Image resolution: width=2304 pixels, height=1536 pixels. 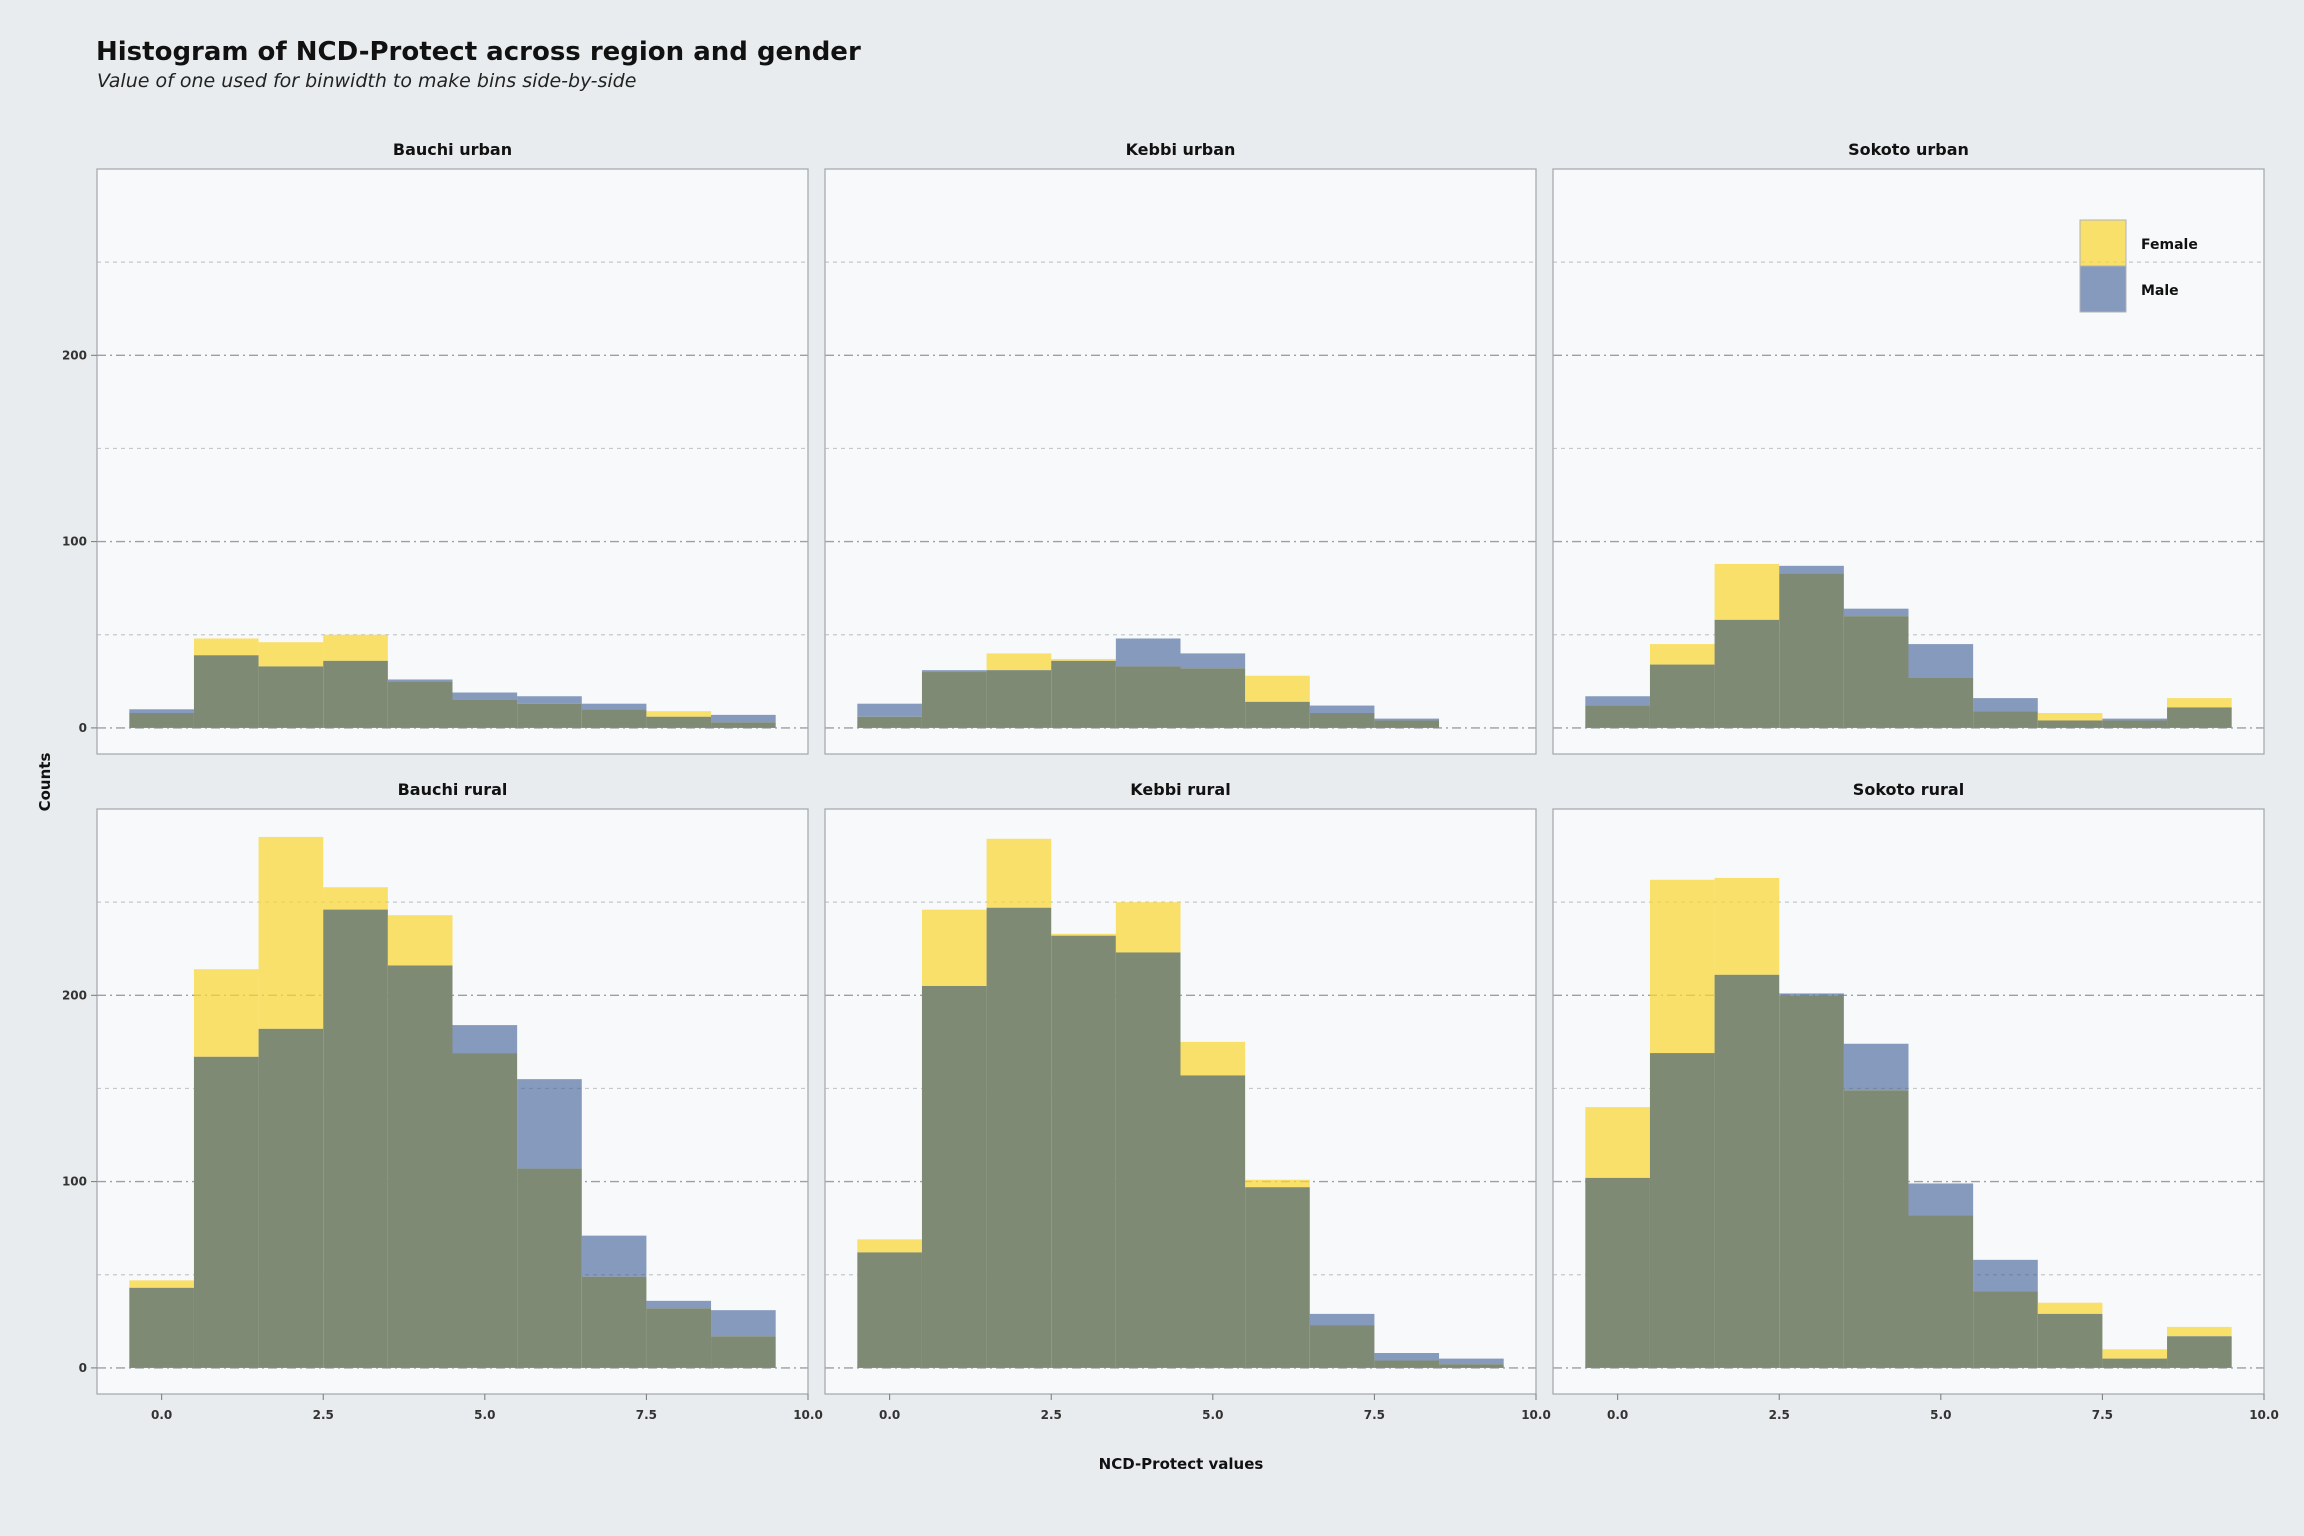 I want to click on panel-strip-label: Kebbi urban, so click(x=1181, y=149).